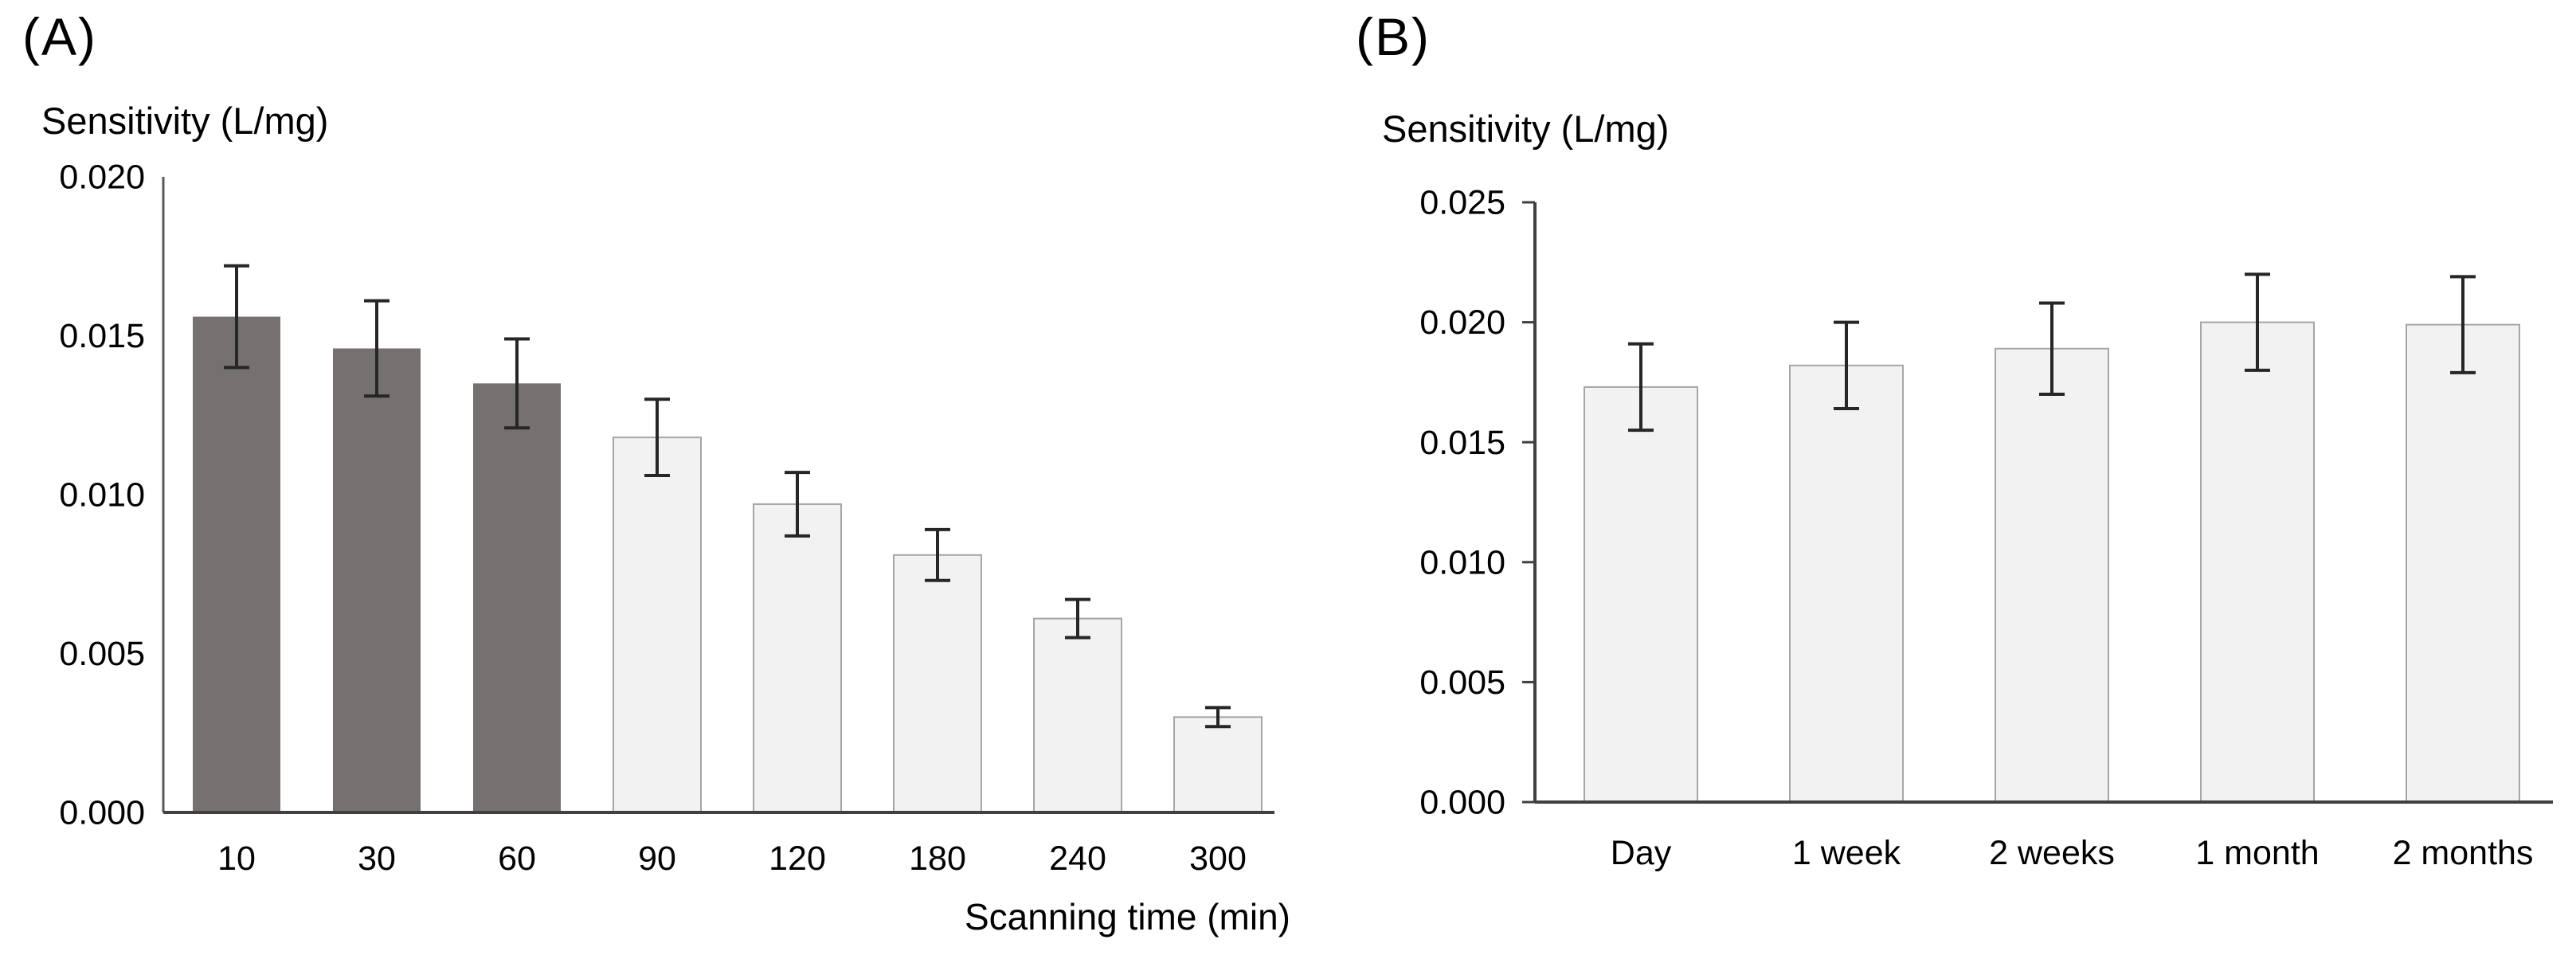 Image resolution: width=2576 pixels, height=955 pixels. What do you see at coordinates (937, 859) in the screenshot?
I see `x-category-label: 180` at bounding box center [937, 859].